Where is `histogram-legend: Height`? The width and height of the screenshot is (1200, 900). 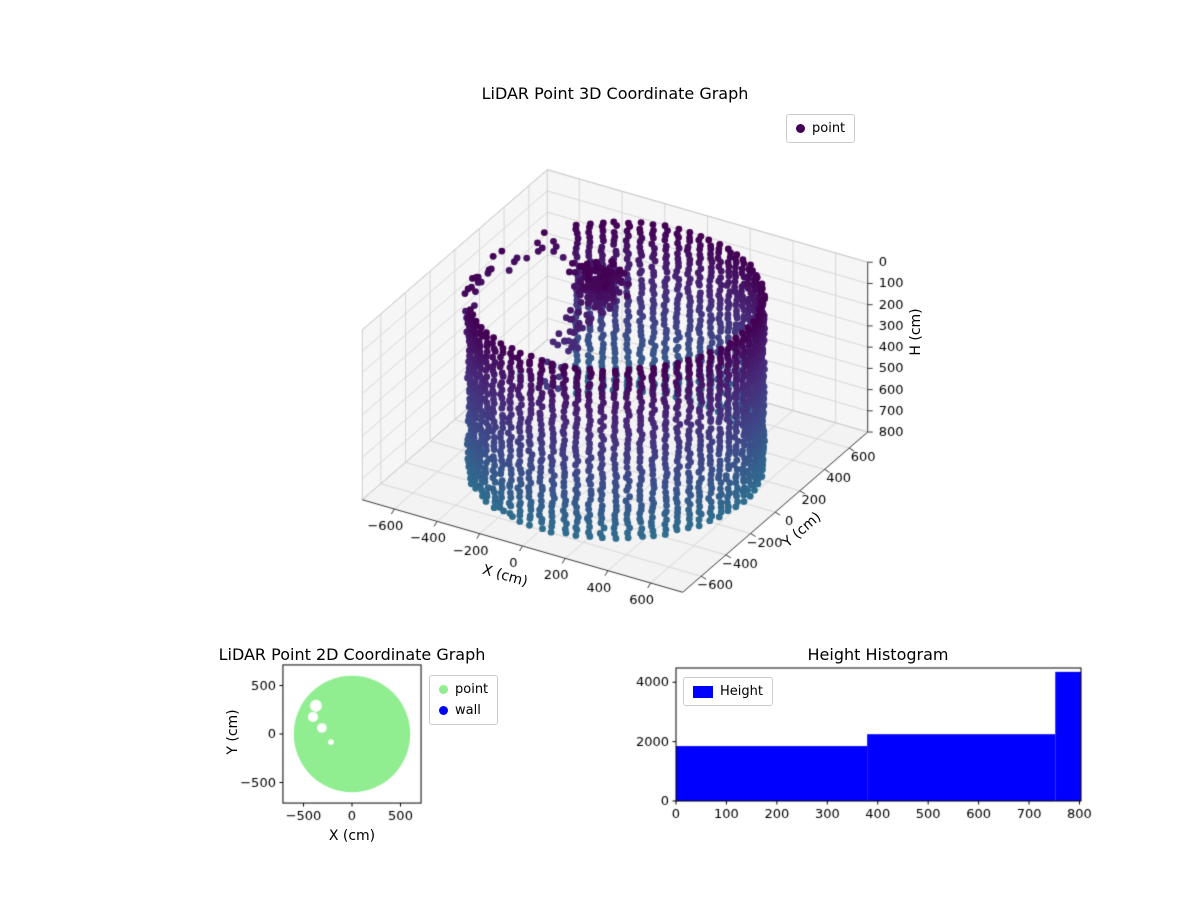
histogram-legend: Height is located at coordinates (728, 691).